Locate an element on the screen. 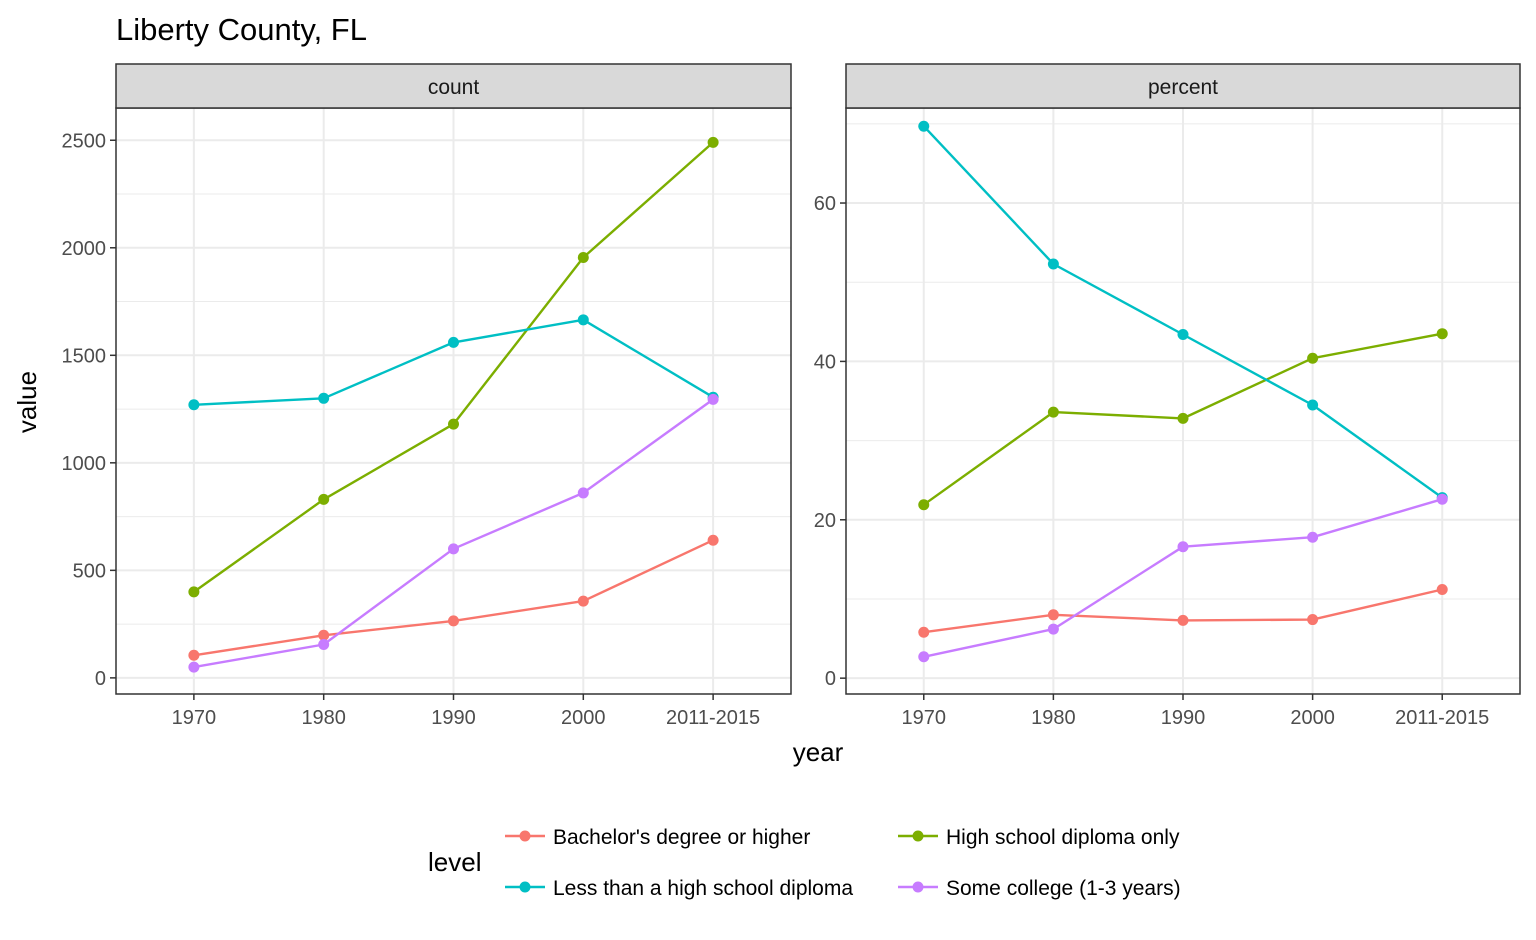 The height and width of the screenshot is (940, 1536). legend-item-less-than-a-high-school-diploma: Less than a high school diploma is located at coordinates (679, 888).